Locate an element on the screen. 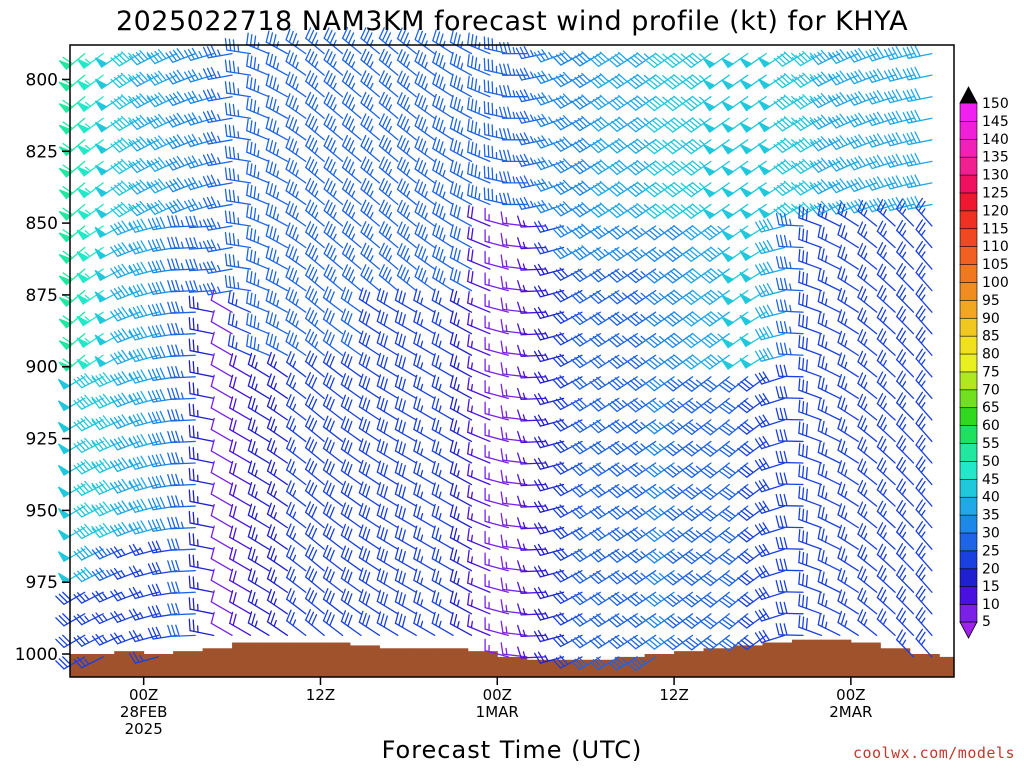 Image resolution: width=1024 pixels, height=768 pixels. barb-staff is located at coordinates (221, 435).